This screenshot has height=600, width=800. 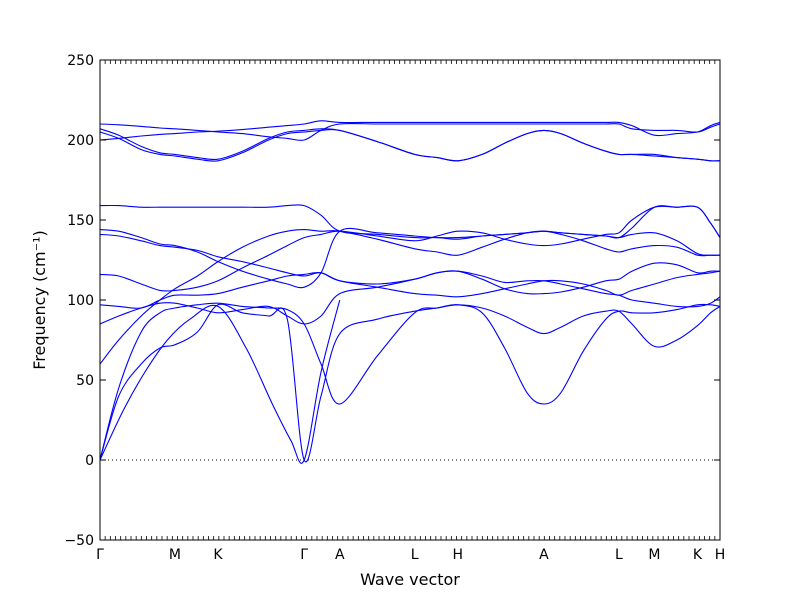 I want to click on y-tick-label: −50, so click(x=79, y=541).